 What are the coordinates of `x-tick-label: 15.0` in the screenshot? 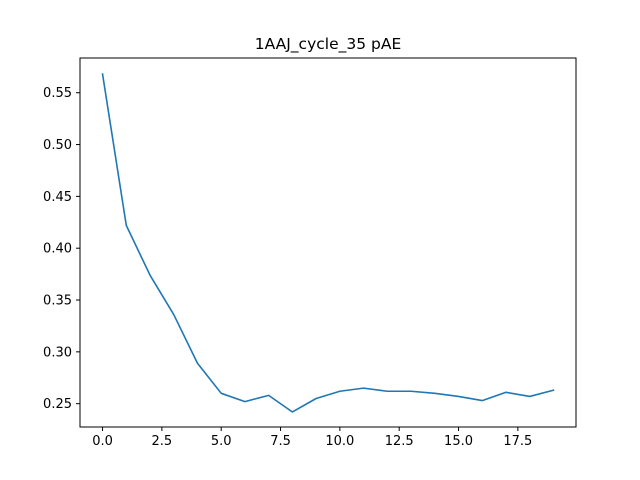 It's located at (458, 441).